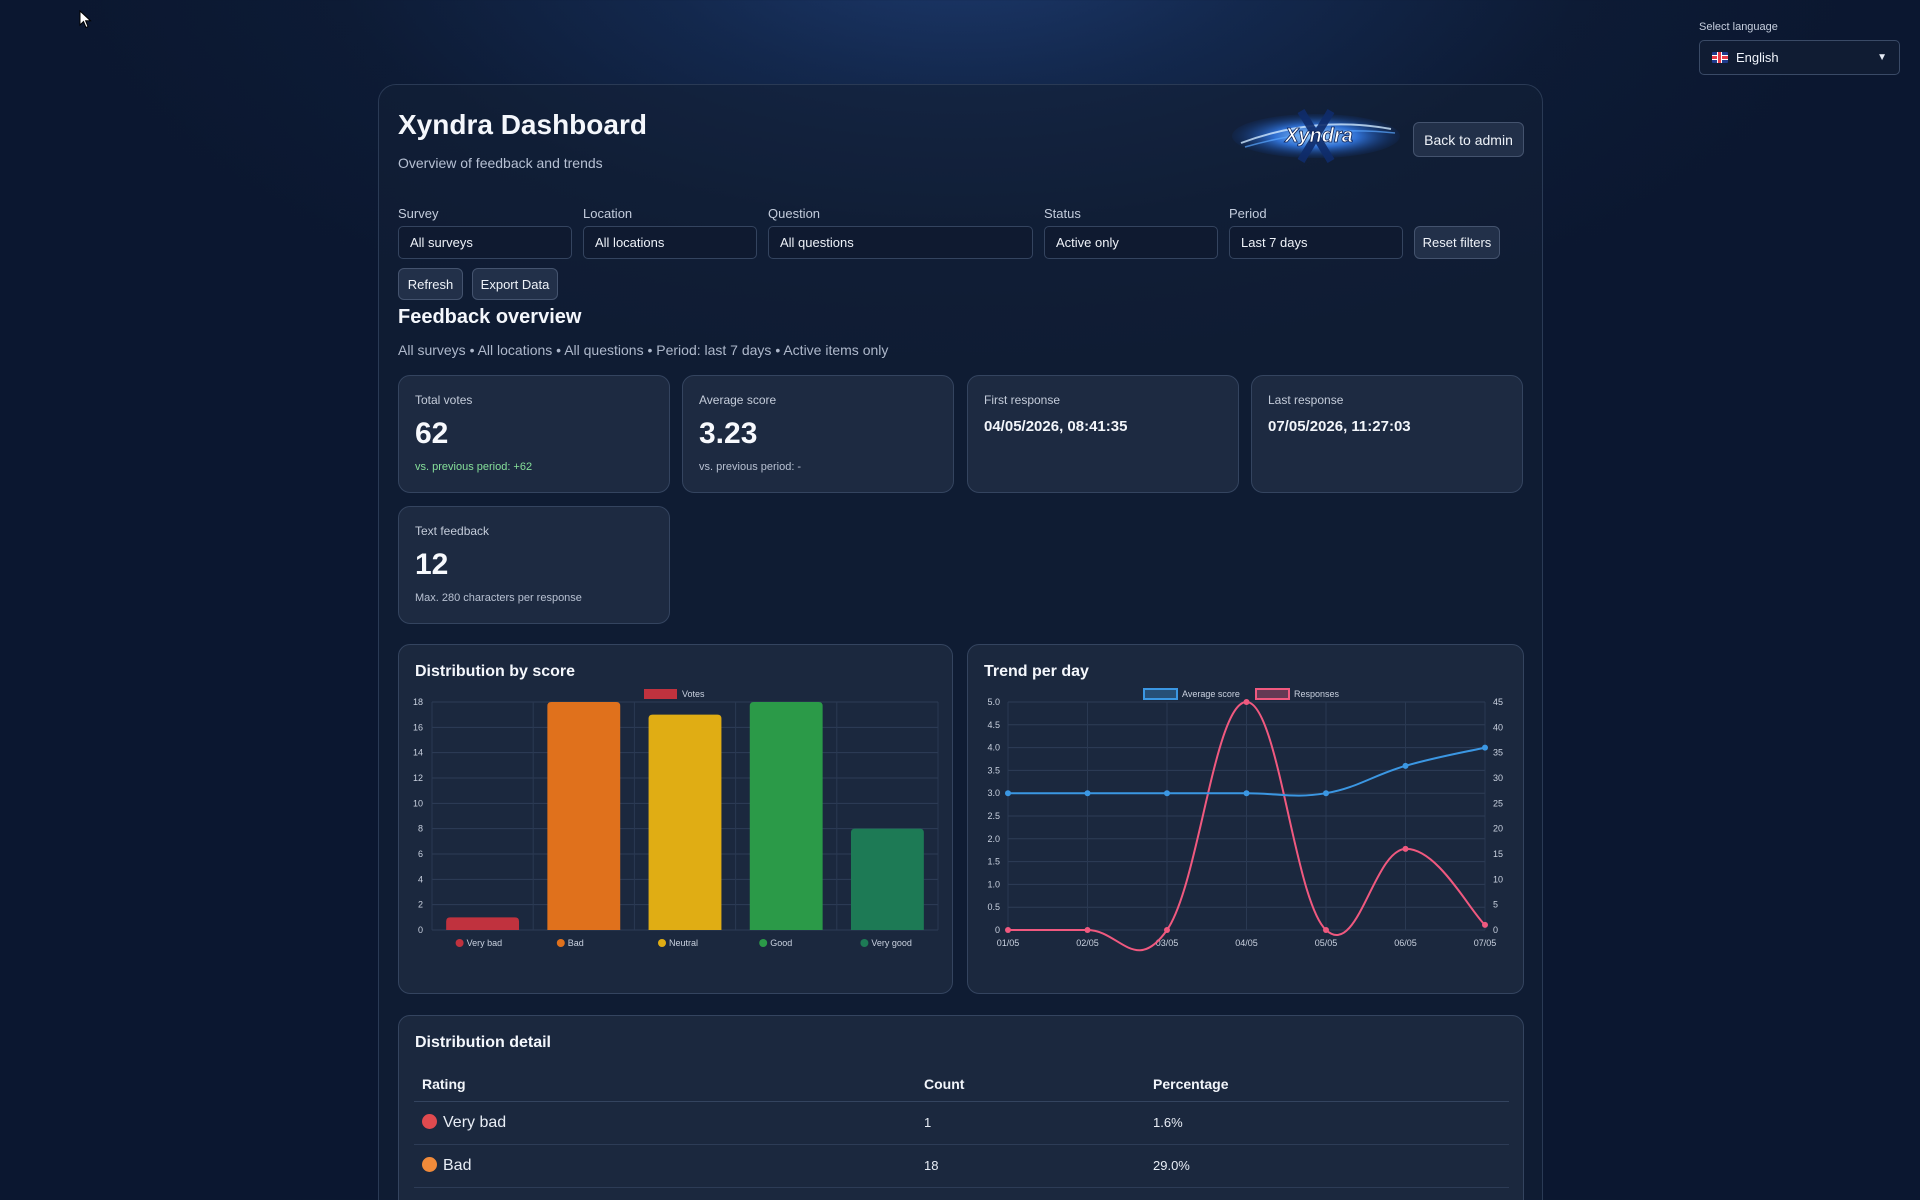  I want to click on chevron-down-icon: ▼, so click(1882, 57).